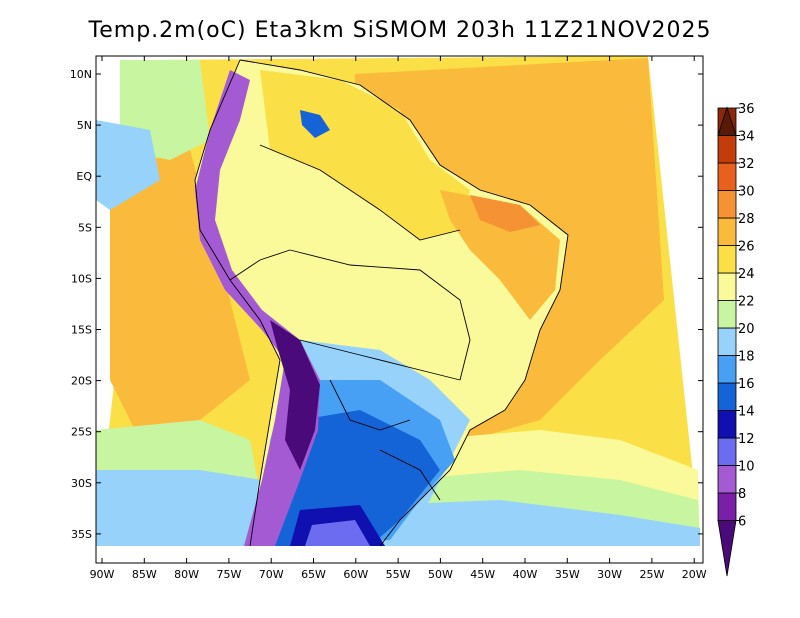 This screenshot has width=800, height=618. What do you see at coordinates (746, 412) in the screenshot?
I see `colorbar-label: 14` at bounding box center [746, 412].